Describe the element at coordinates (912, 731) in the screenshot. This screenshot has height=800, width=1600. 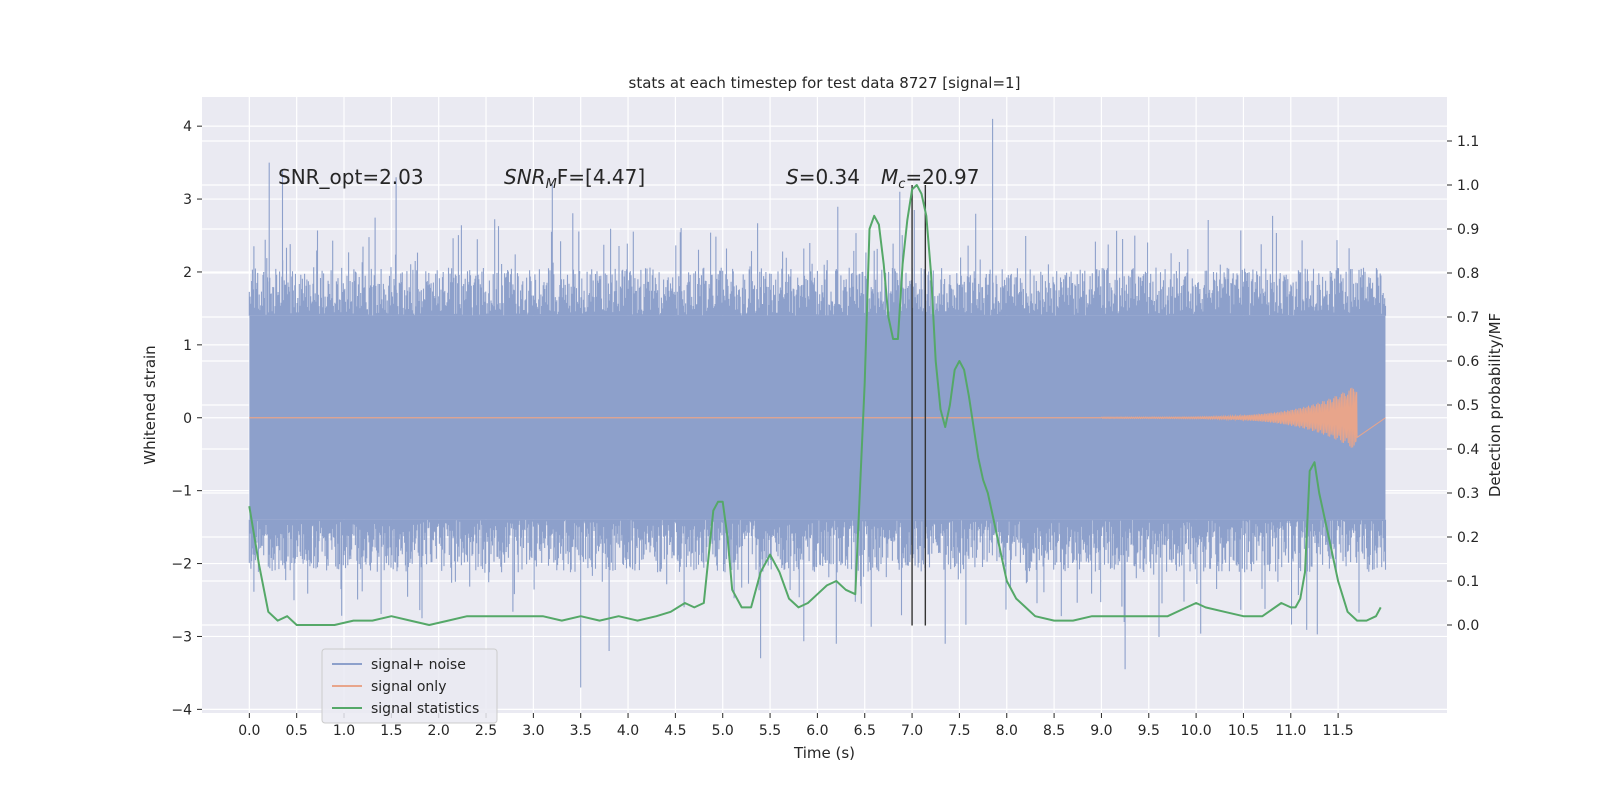
I see `x-tick-label: 7.0` at that location.